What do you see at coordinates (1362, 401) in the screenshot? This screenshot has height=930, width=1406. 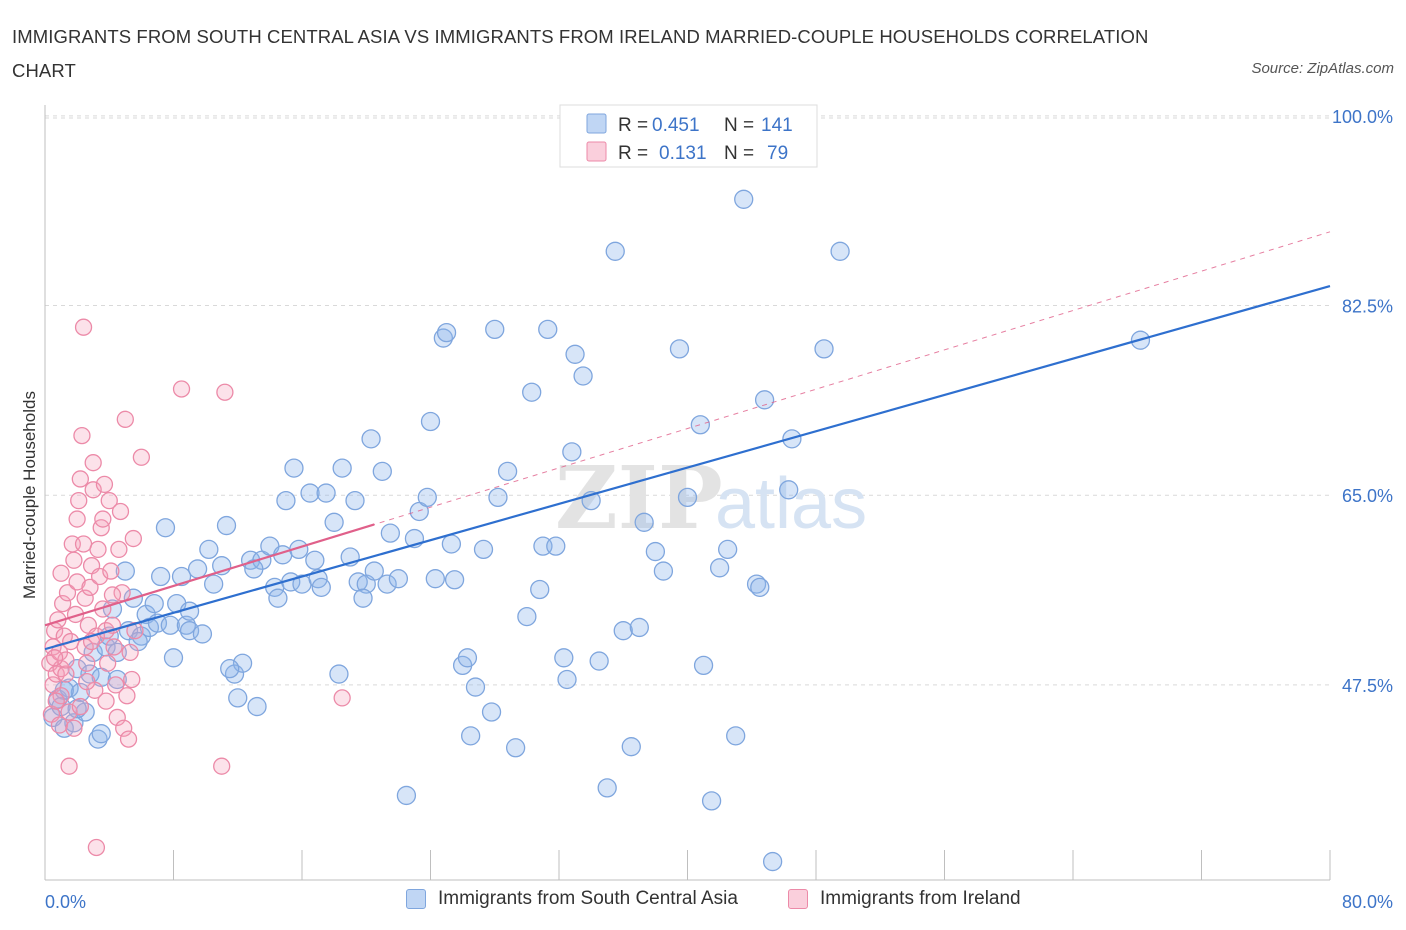 I see `y-tick-labels: 47.5% 65.0% 82.5% 100.0%` at bounding box center [1362, 401].